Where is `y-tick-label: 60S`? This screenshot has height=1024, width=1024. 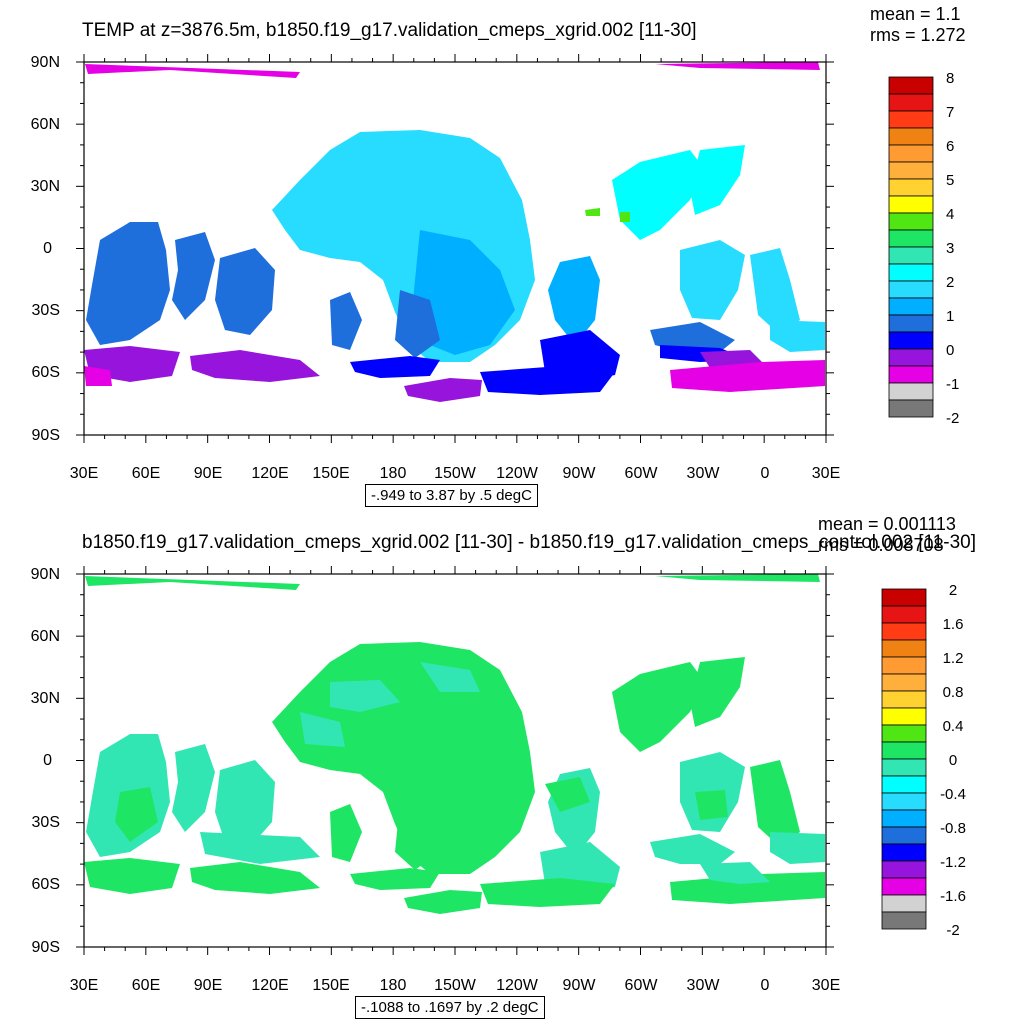 y-tick-label: 60S is located at coordinates (46, 372).